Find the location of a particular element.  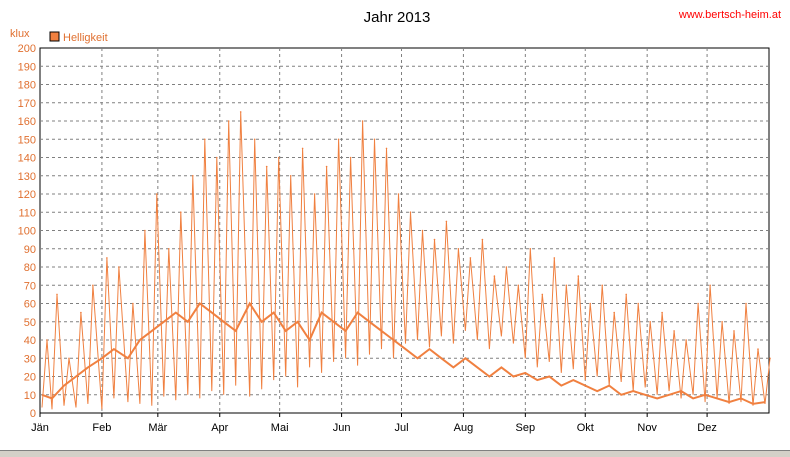

y-tick-label: 50 is located at coordinates (30, 323).